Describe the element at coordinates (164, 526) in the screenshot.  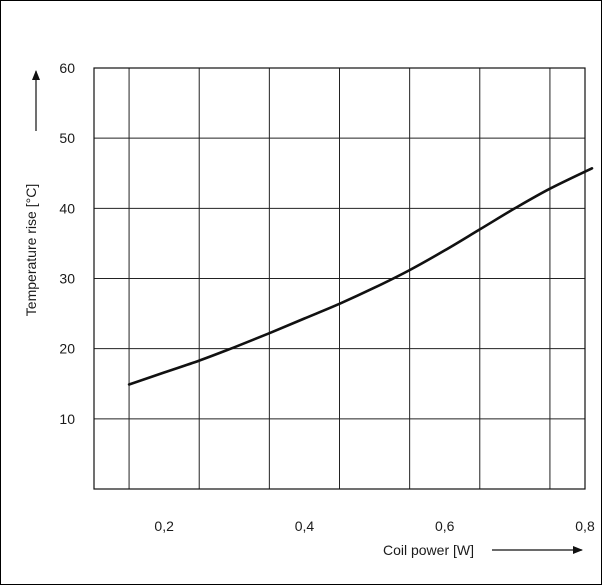
I see `x-tick-label: 0,2` at that location.